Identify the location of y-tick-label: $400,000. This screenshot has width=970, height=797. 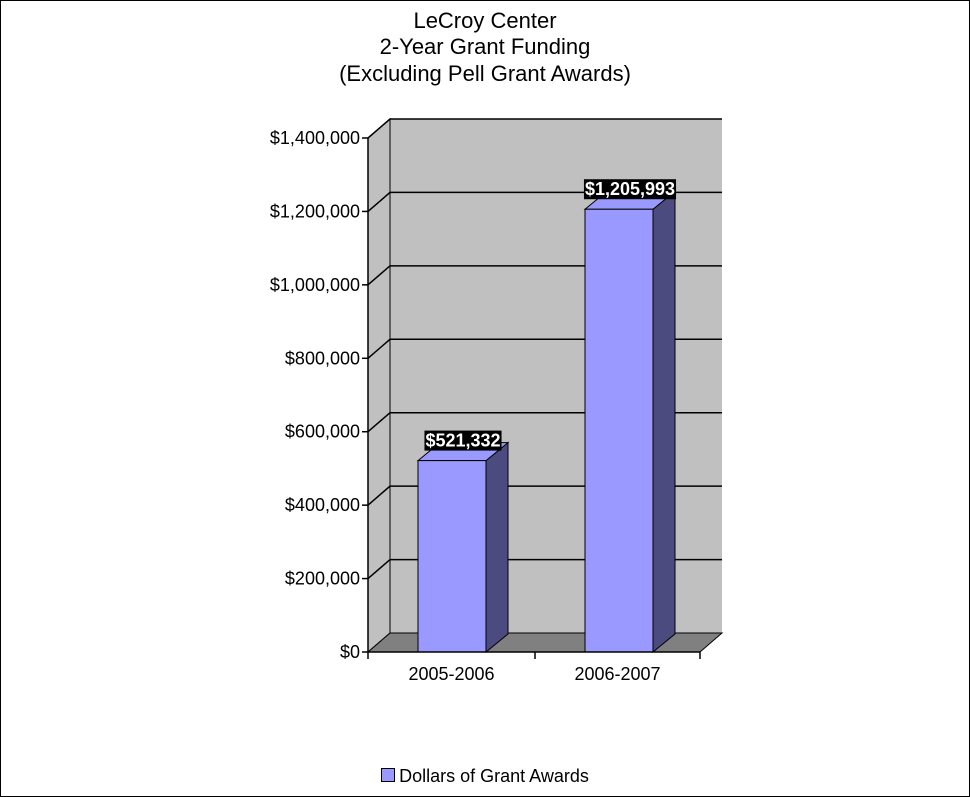
(322, 505).